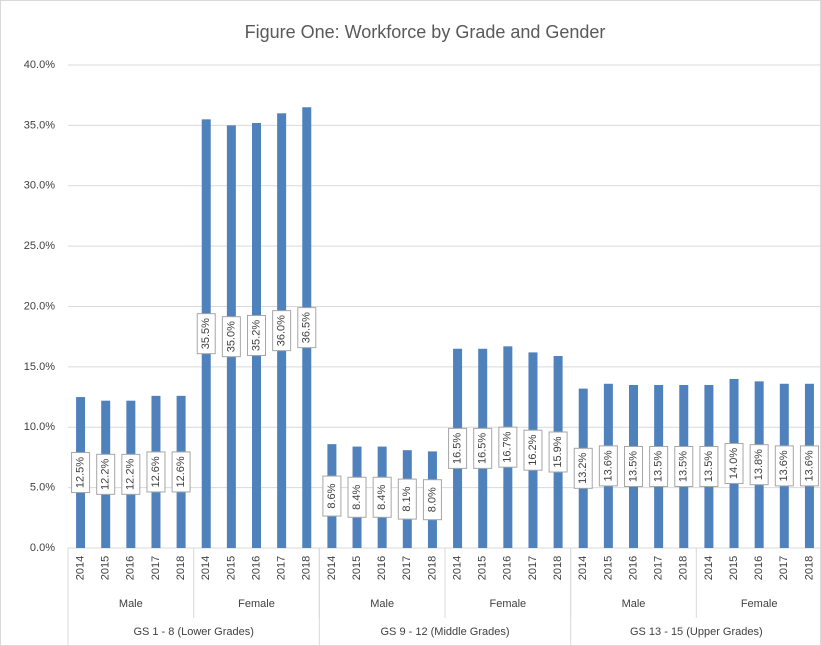 The width and height of the screenshot is (821, 646). I want to click on y-tick-label: 15.0%, so click(39, 367).